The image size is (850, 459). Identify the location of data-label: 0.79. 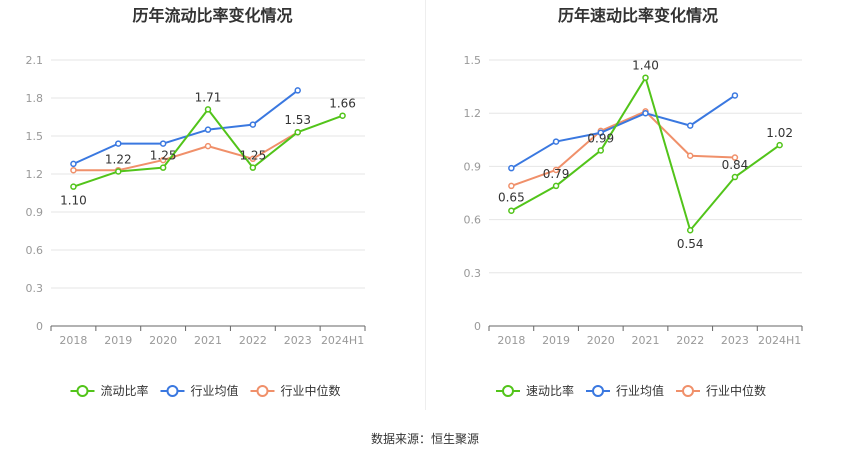
(556, 174).